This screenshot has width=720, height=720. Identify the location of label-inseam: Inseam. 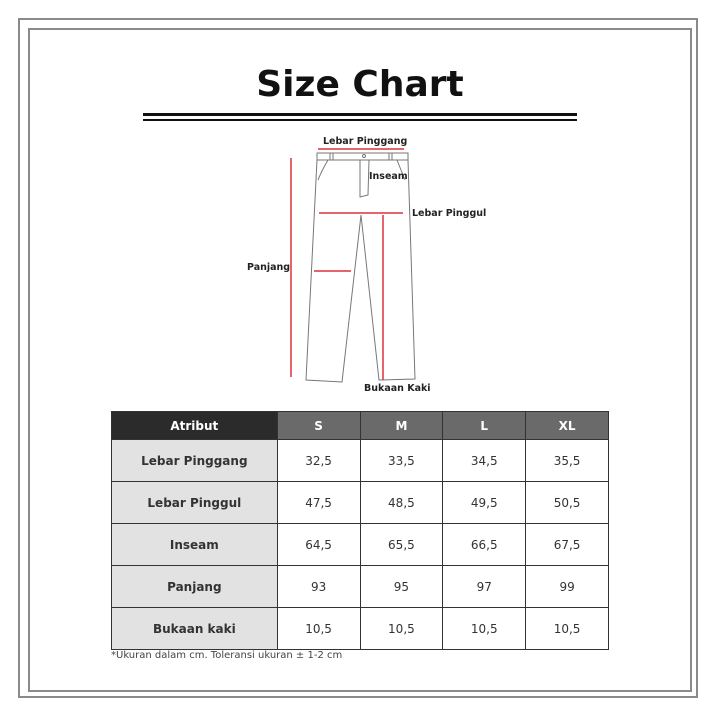
(388, 176).